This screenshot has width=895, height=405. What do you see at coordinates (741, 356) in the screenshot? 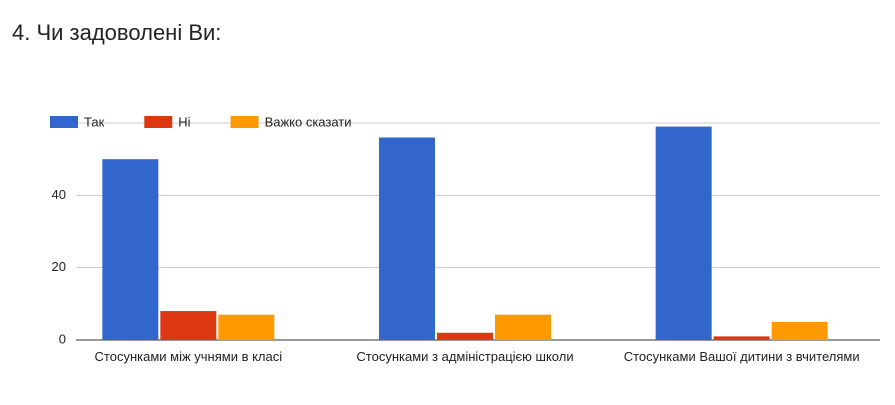
I see `x-tick-label: Стосунками Вашої дитини з вчителями` at bounding box center [741, 356].